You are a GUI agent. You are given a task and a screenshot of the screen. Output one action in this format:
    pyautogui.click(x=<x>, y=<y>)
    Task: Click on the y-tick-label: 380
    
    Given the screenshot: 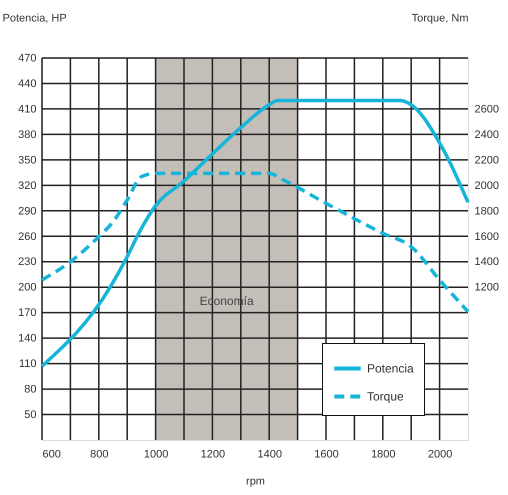 What is the action you would take?
    pyautogui.click(x=27, y=134)
    